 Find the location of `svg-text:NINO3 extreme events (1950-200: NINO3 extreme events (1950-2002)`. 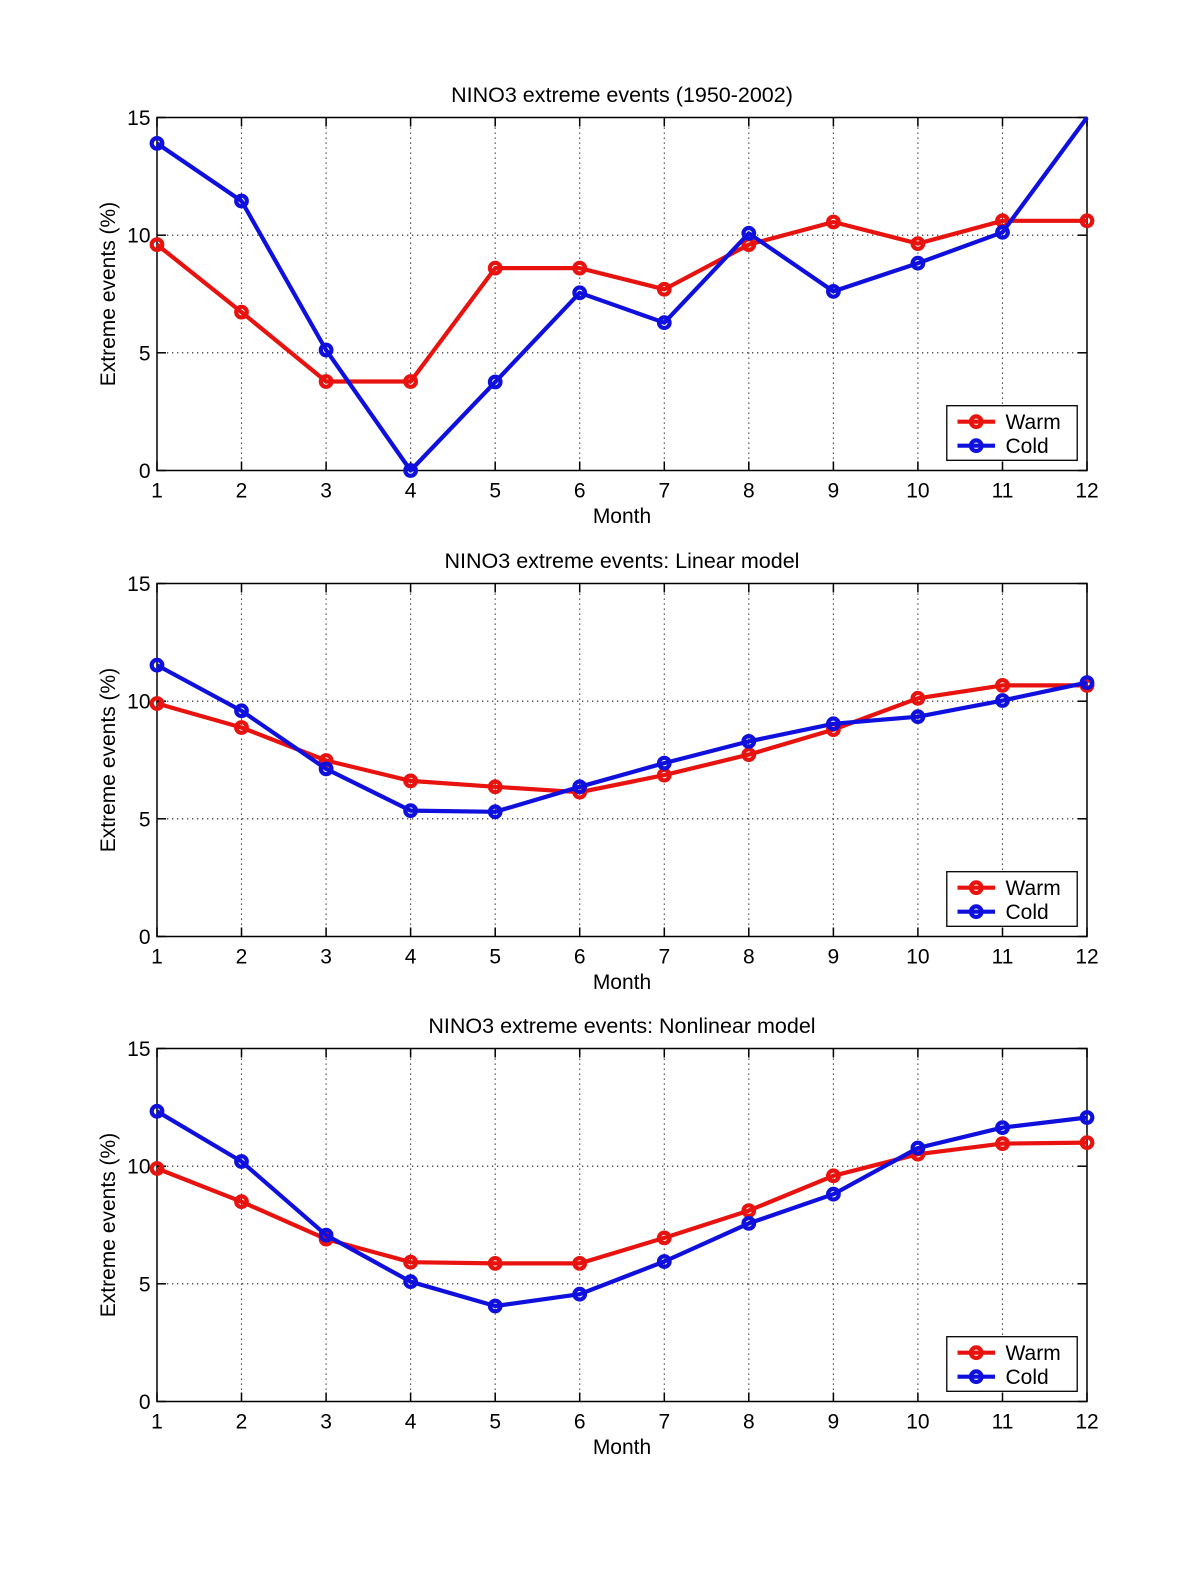

svg-text:NINO3 extreme events (1950-200: NINO3 extreme events (1950-2002) is located at coordinates (622, 95).